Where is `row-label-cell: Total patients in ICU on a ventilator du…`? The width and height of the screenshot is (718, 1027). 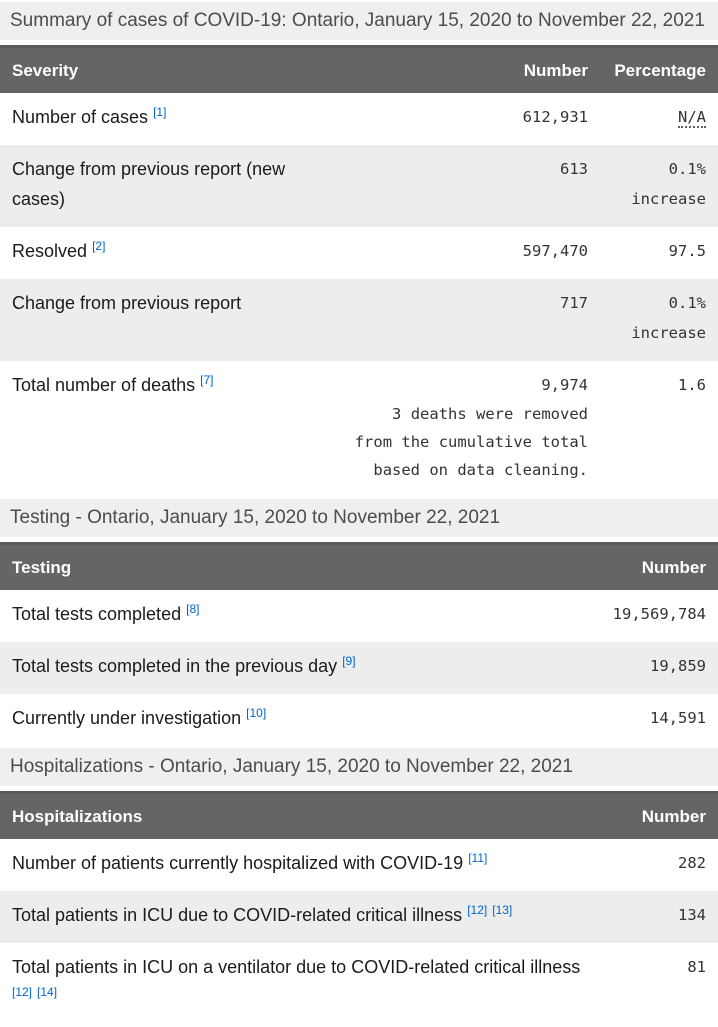 row-label-cell: Total patients in ICU on a ventilator du… is located at coordinates (300, 984).